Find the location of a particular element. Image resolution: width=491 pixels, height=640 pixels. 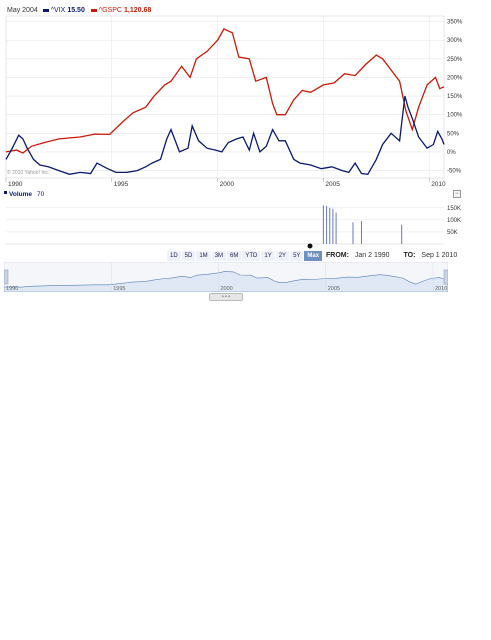

range-button-3m: 3M is located at coordinates (219, 256).